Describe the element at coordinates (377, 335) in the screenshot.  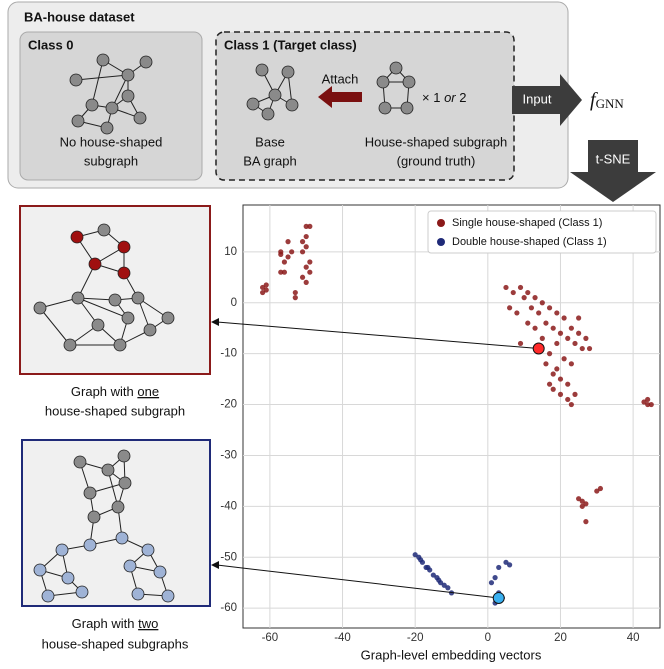
I see `pointer-arrow` at that location.